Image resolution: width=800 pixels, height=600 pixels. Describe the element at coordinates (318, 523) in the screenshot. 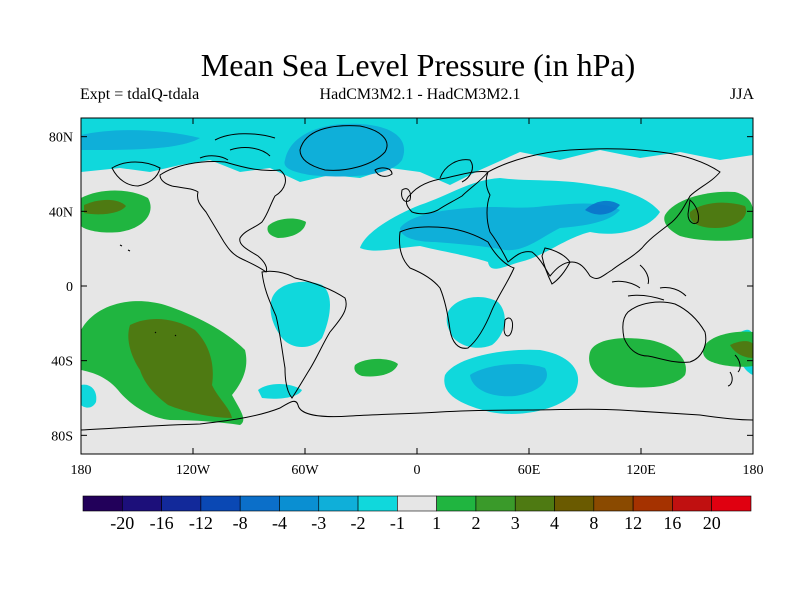

I see `colorbar-label: -3` at that location.